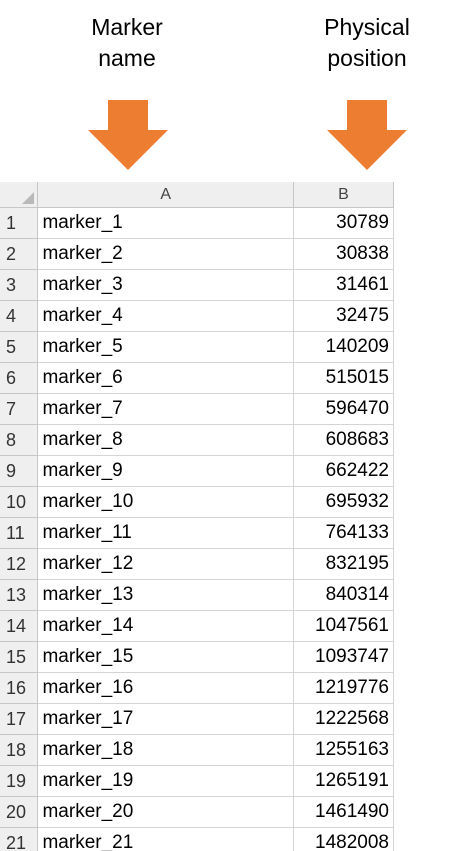 Image resolution: width=471 pixels, height=851 pixels. Describe the element at coordinates (166, 502) in the screenshot. I see `cell-marker-name: marker_10` at that location.